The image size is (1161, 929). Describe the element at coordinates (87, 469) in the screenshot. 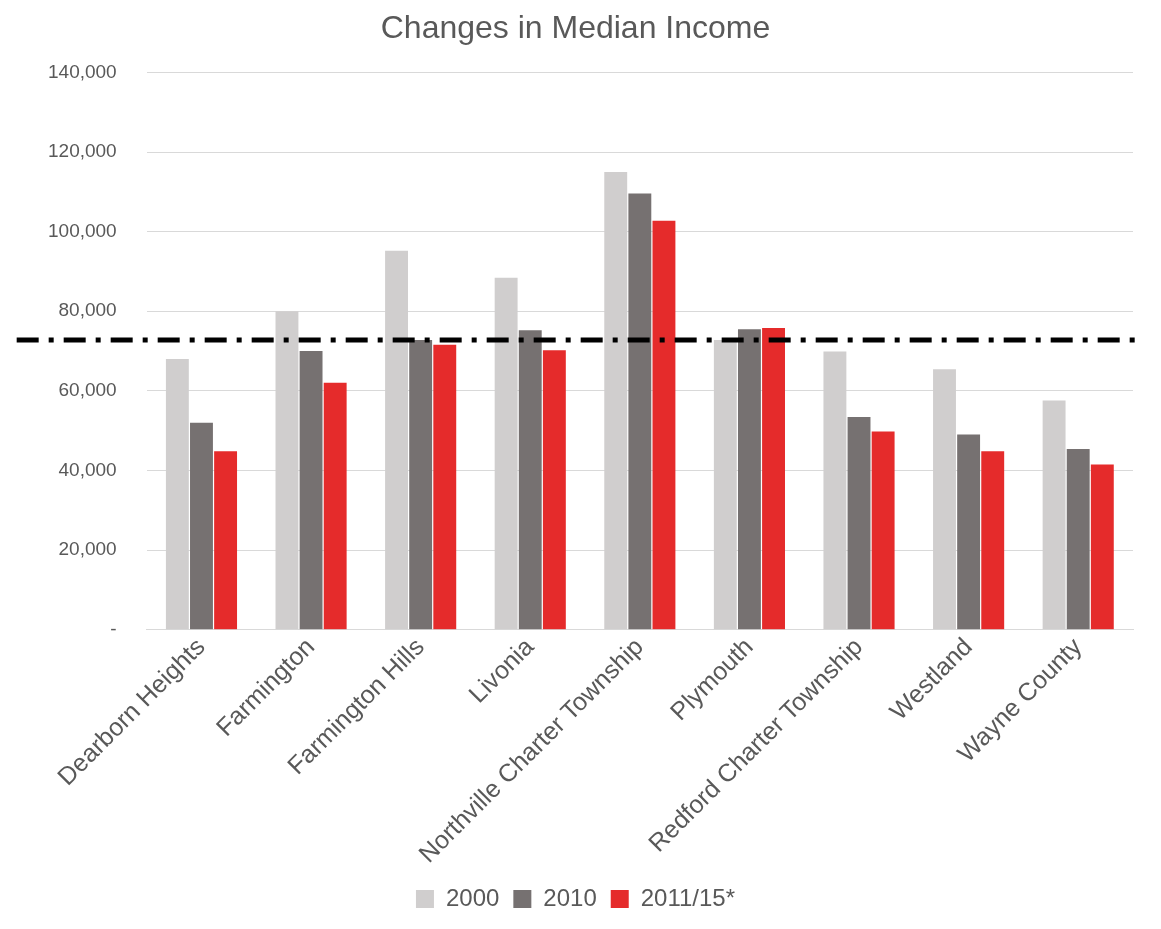

I see `y-tick-label: 40,000` at that location.